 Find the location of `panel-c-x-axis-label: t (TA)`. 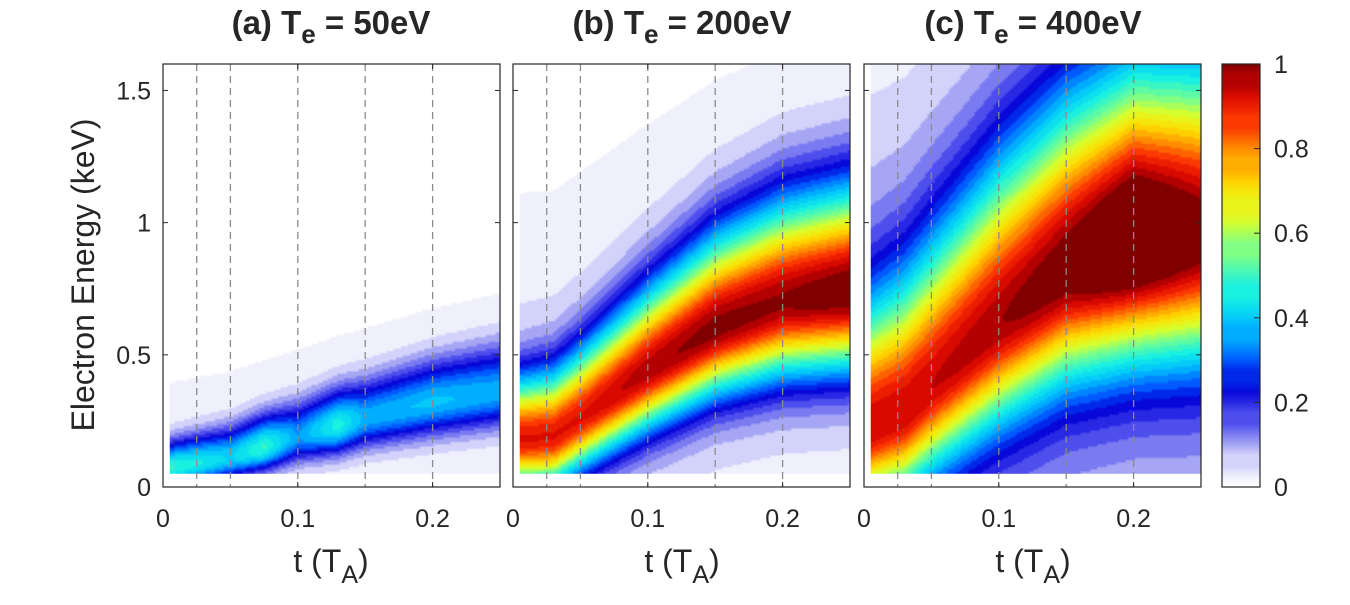

panel-c-x-axis-label: t (TA) is located at coordinates (1032, 566).